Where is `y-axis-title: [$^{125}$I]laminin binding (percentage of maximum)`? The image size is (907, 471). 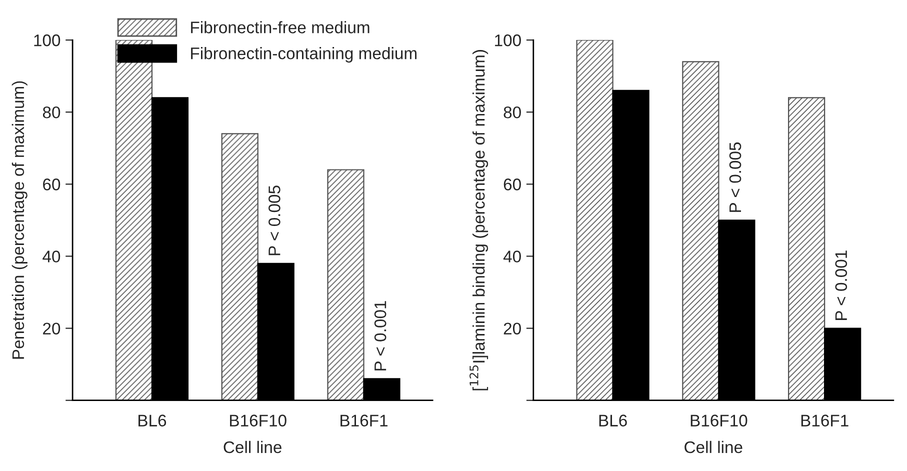 y-axis-title: [$^{125}$I]laminin binding (percentage of maximum) is located at coordinates (479, 220).